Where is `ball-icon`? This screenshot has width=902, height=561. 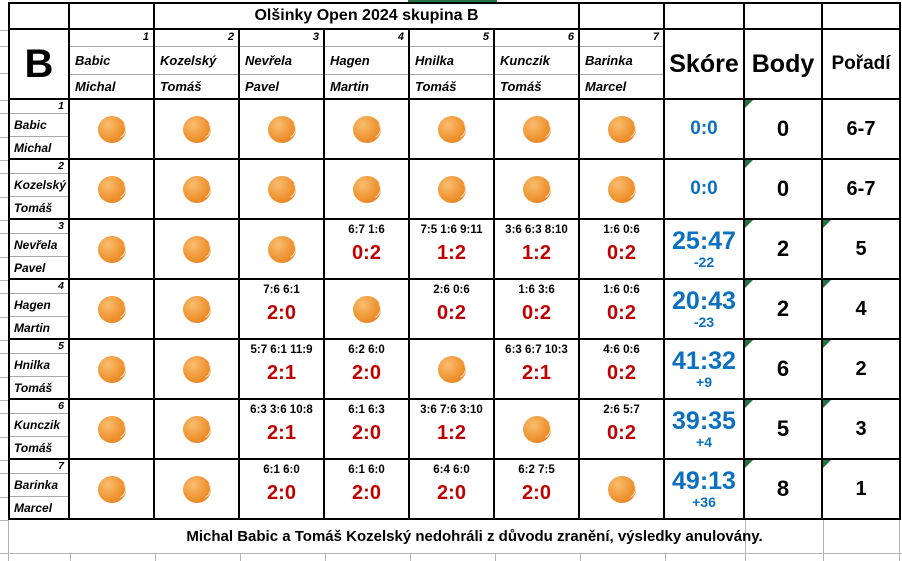
ball-icon is located at coordinates (366, 189).